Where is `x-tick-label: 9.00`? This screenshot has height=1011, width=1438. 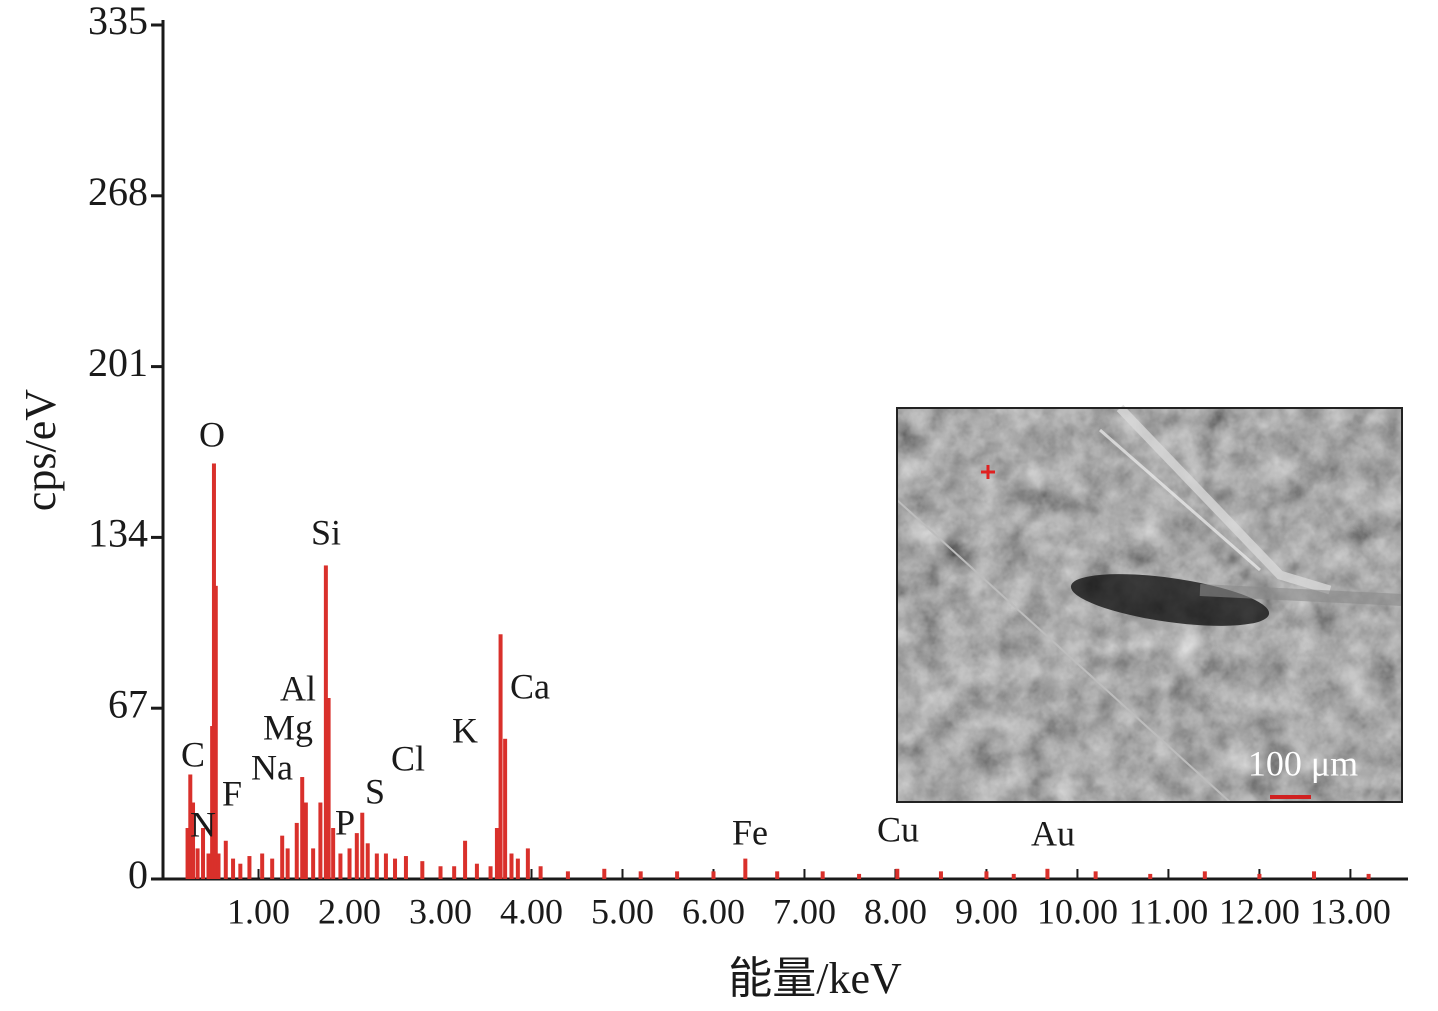 x-tick-label: 9.00 is located at coordinates (986, 911).